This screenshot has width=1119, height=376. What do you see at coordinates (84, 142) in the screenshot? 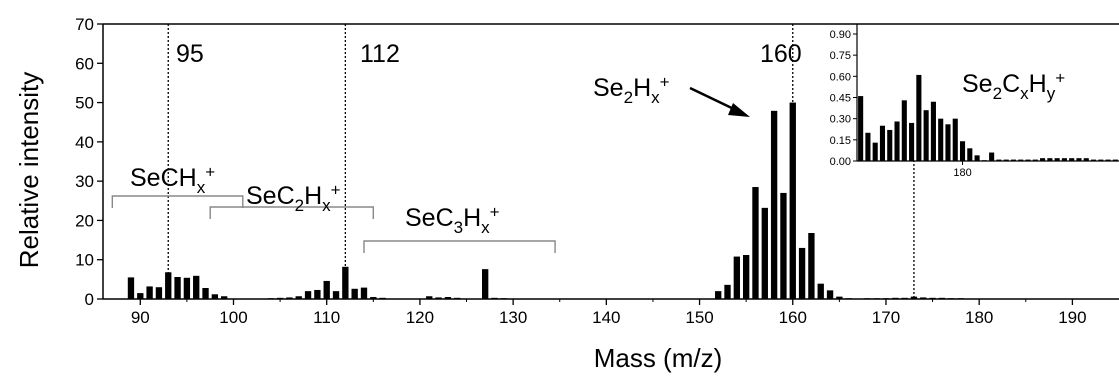
I see `y-tick-label: 40` at bounding box center [84, 142].